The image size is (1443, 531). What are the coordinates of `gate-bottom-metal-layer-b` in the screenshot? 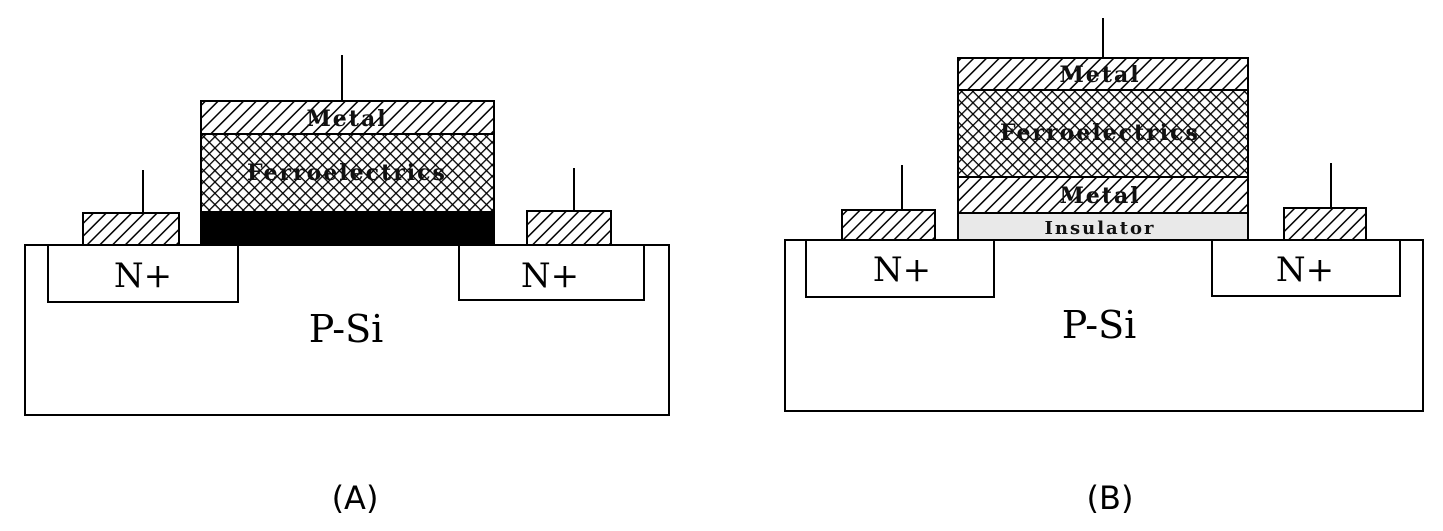 It's located at (1103, 195).